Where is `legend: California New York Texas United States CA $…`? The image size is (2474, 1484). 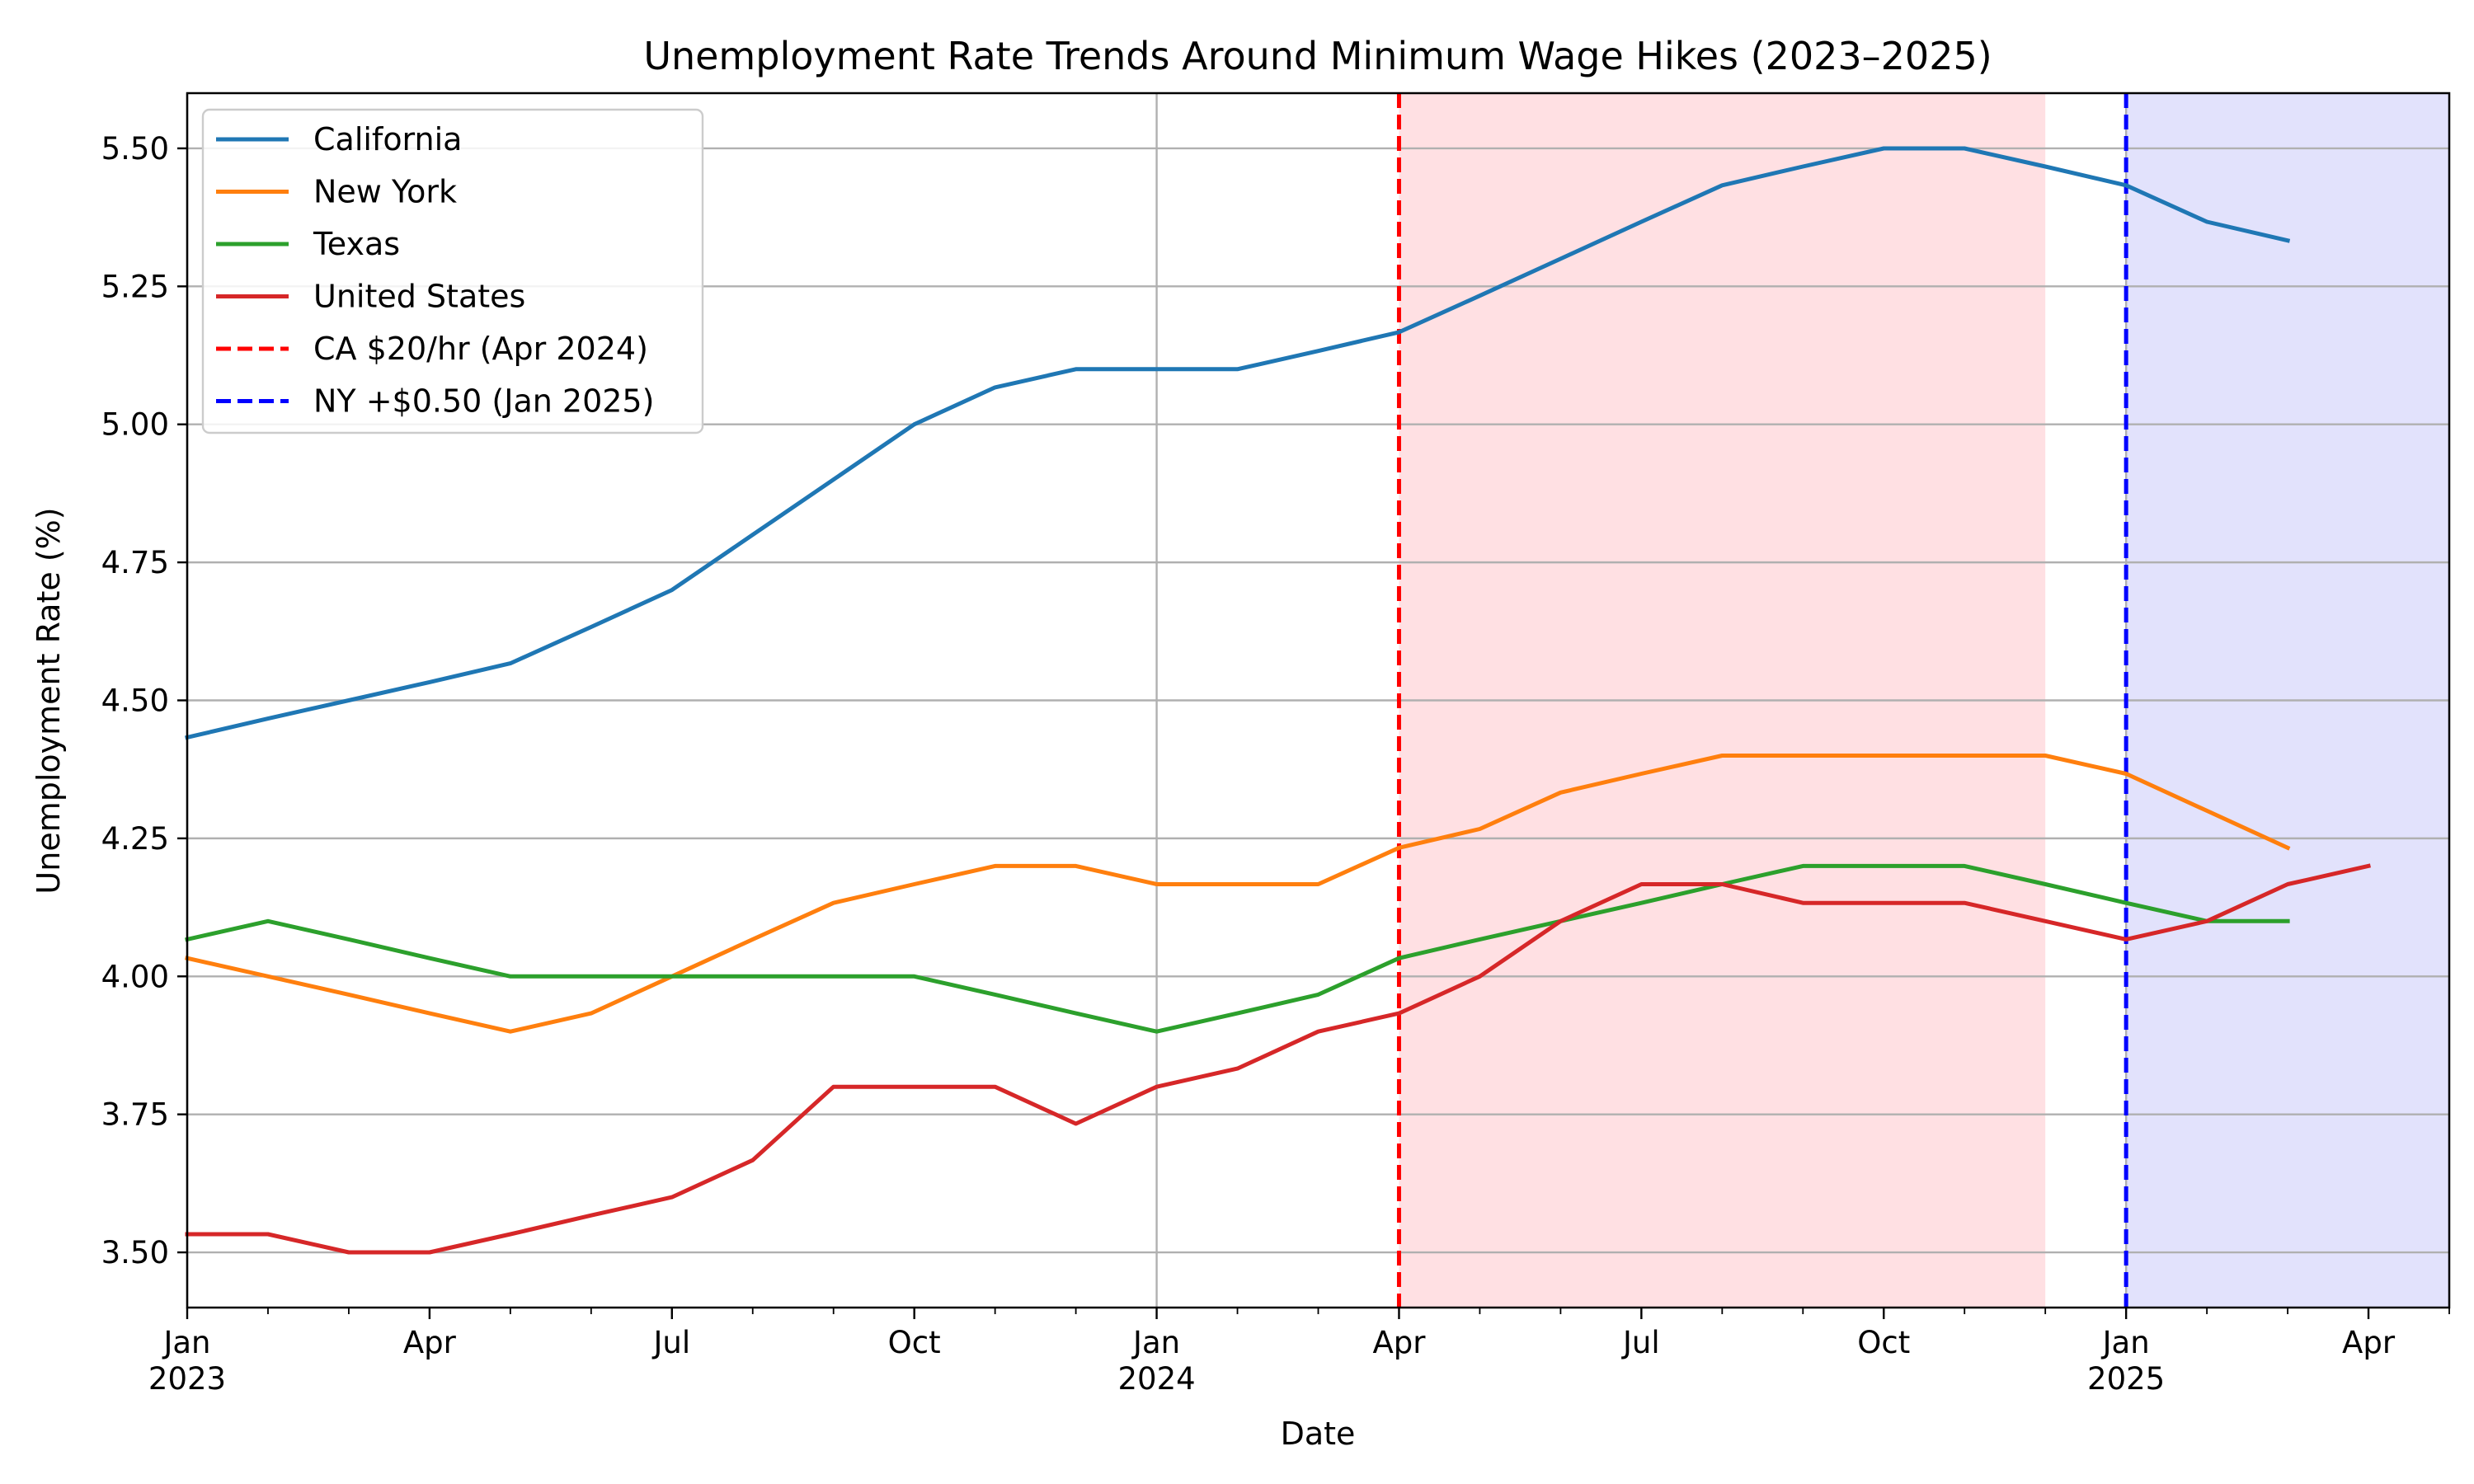 legend: California New York Texas United States CA $… is located at coordinates (452, 271).